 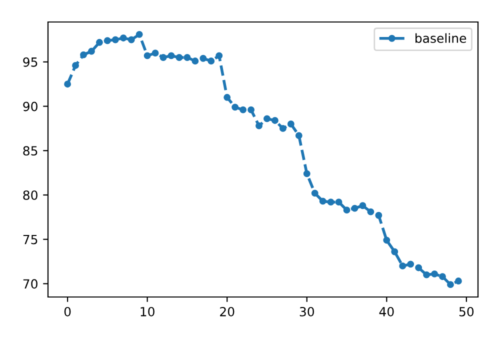 What do you see at coordinates (147, 311) in the screenshot?
I see `x-tick-label: 10` at bounding box center [147, 311].